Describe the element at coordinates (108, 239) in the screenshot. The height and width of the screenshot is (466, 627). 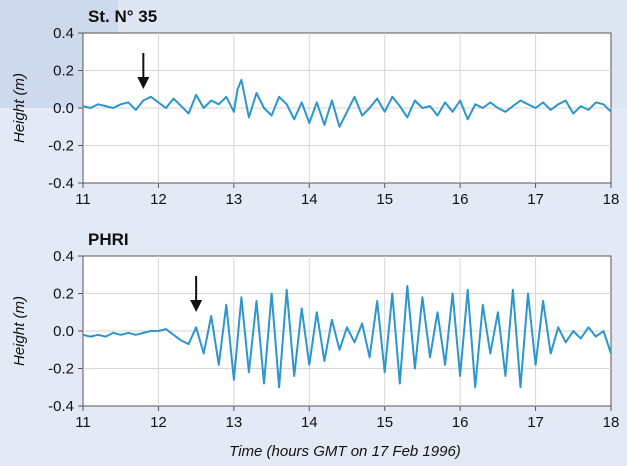
I see `panel-title-2: PHRI` at that location.